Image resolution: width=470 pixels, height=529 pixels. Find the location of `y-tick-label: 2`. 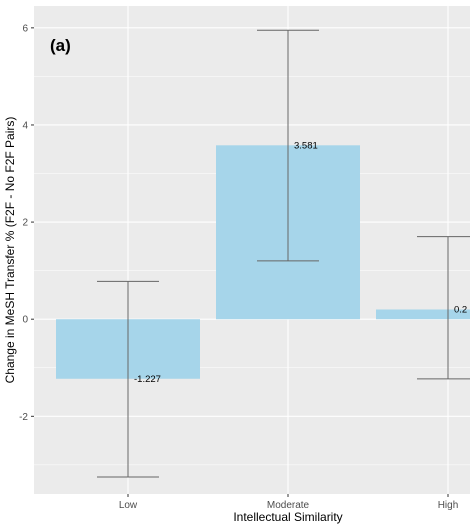

y-tick-label: 2 is located at coordinates (25, 223).